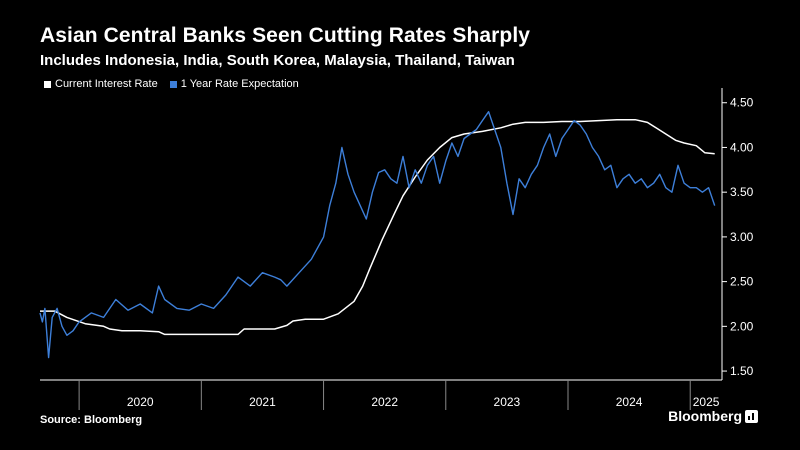 This screenshot has height=450, width=800. I want to click on x-tick-label: 2024, so click(629, 402).